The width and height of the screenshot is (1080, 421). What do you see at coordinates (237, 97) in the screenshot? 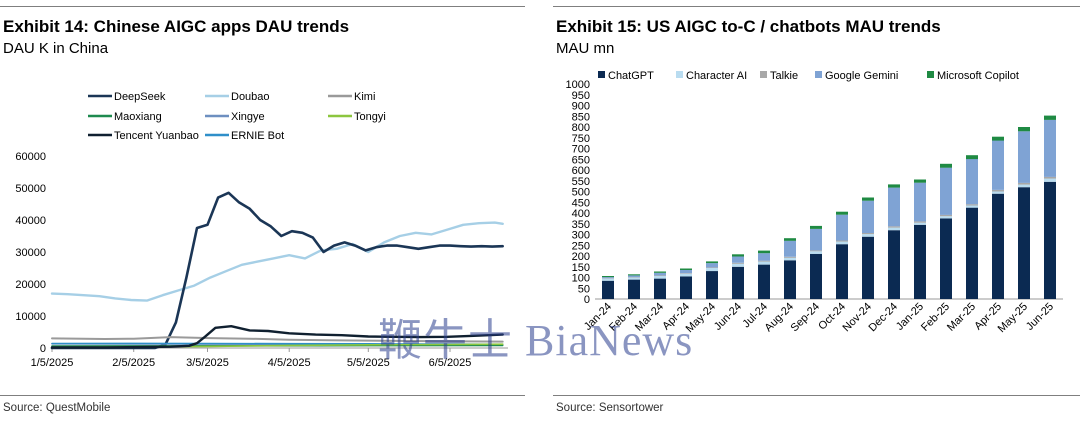
I see `legend-item: Doubao` at bounding box center [237, 97].